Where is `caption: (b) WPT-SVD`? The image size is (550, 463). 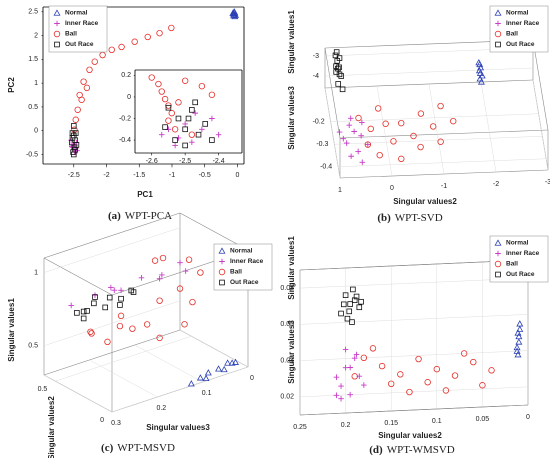
caption: (b) WPT-SVD is located at coordinates (409, 218).